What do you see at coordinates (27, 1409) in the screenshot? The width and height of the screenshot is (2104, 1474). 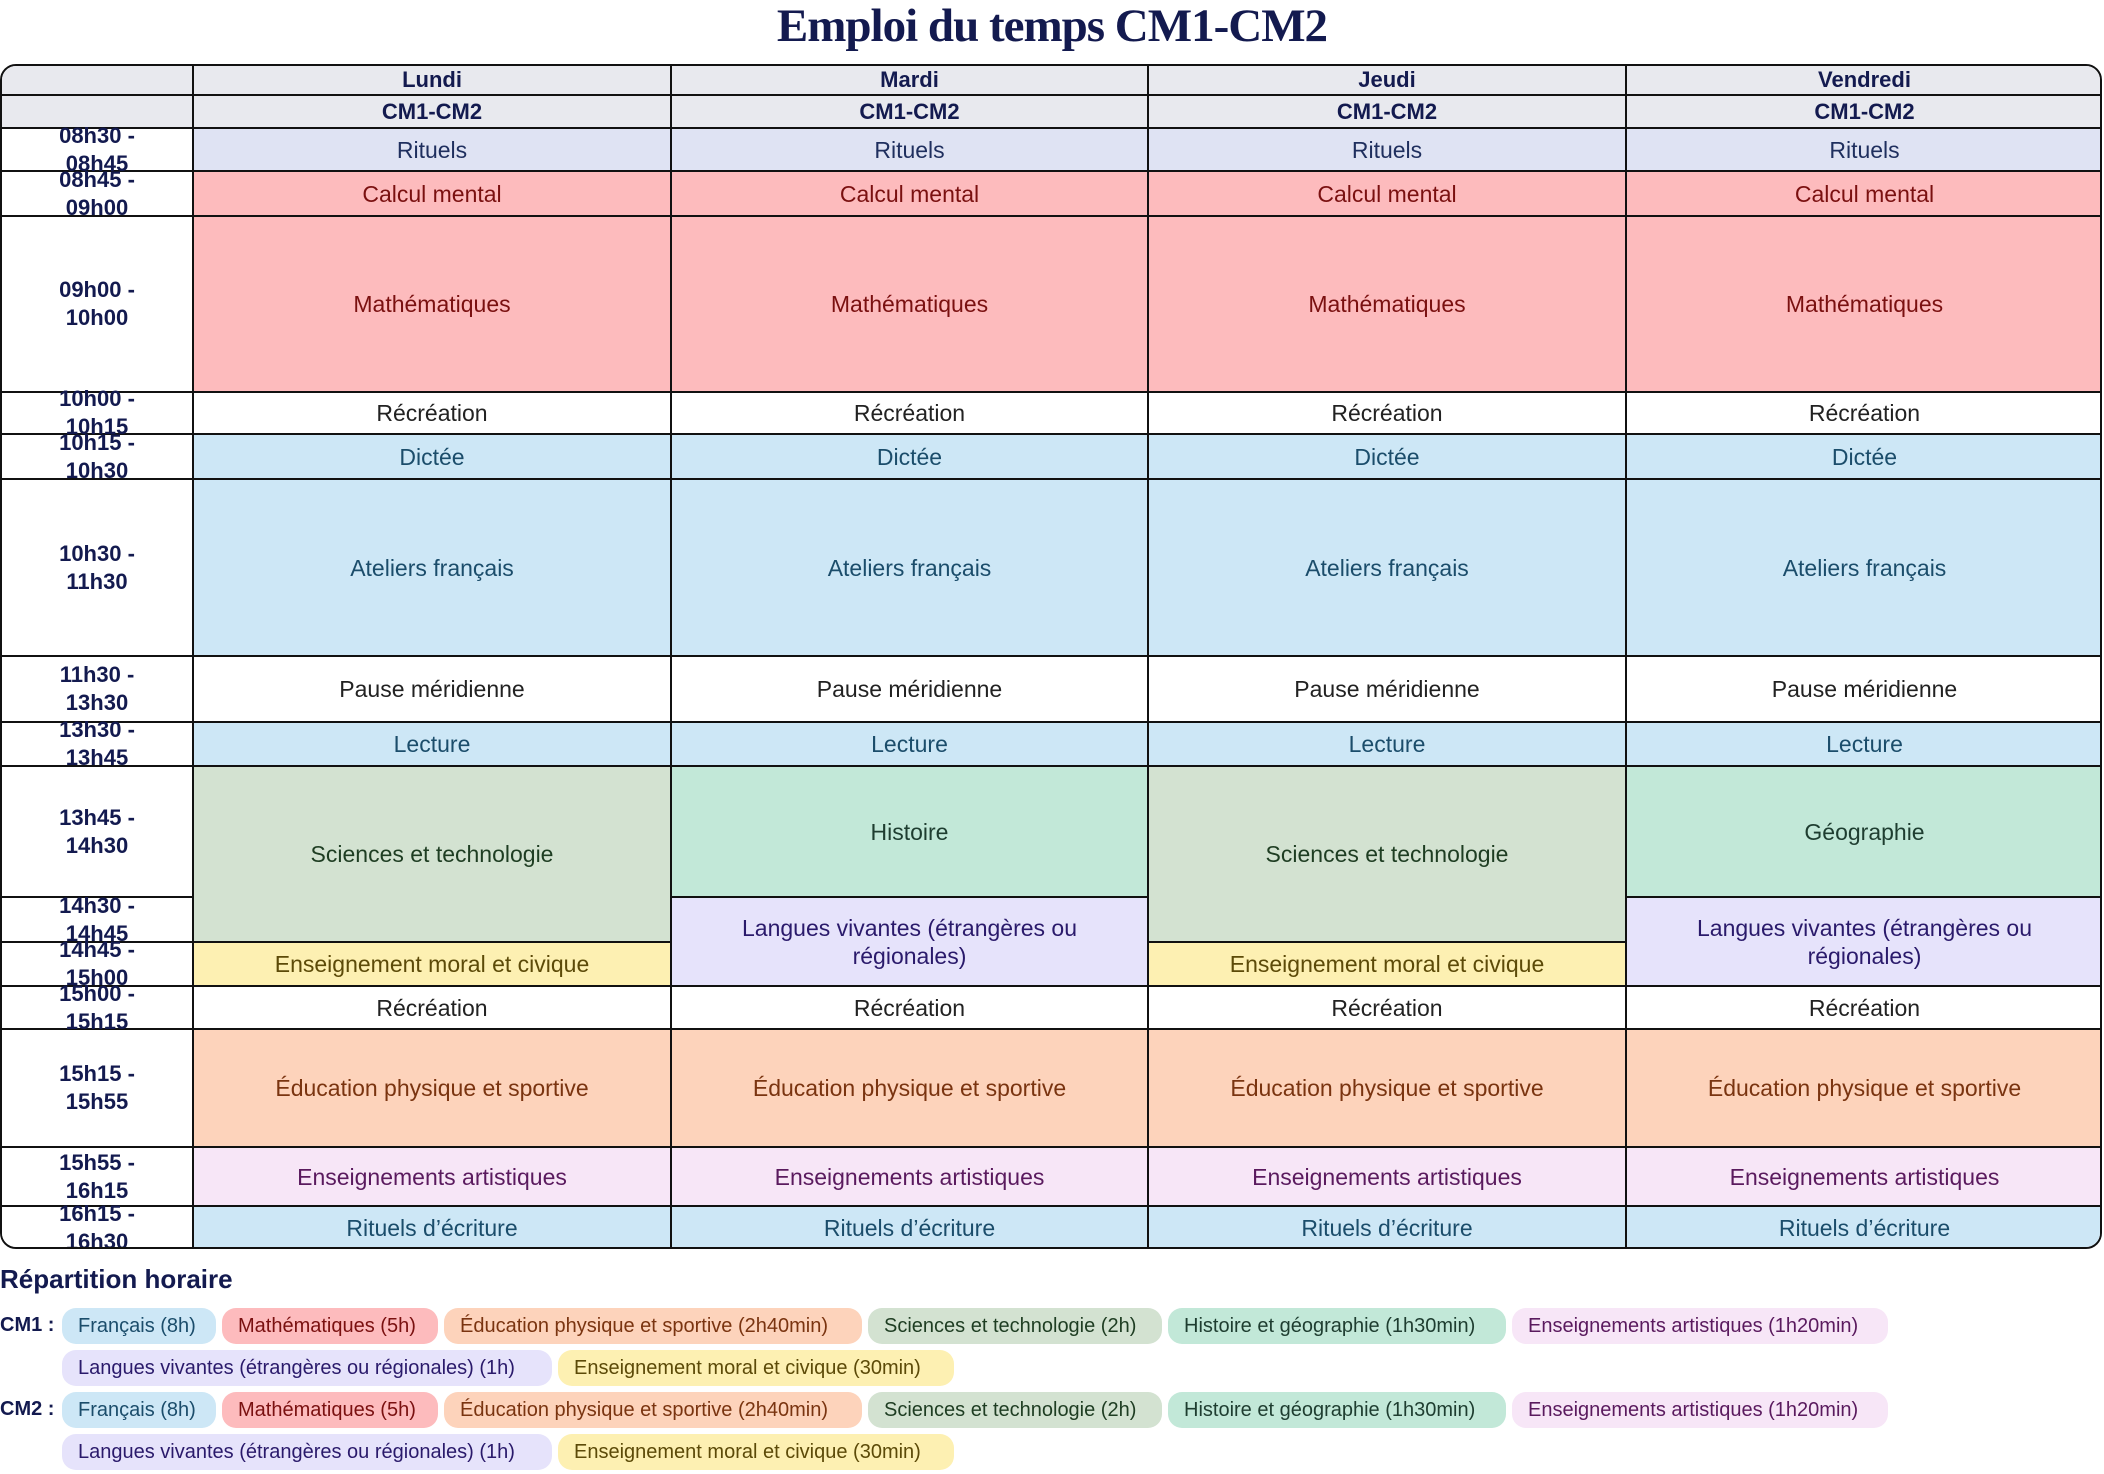 I see `legend-group-label: CM2 :` at bounding box center [27, 1409].